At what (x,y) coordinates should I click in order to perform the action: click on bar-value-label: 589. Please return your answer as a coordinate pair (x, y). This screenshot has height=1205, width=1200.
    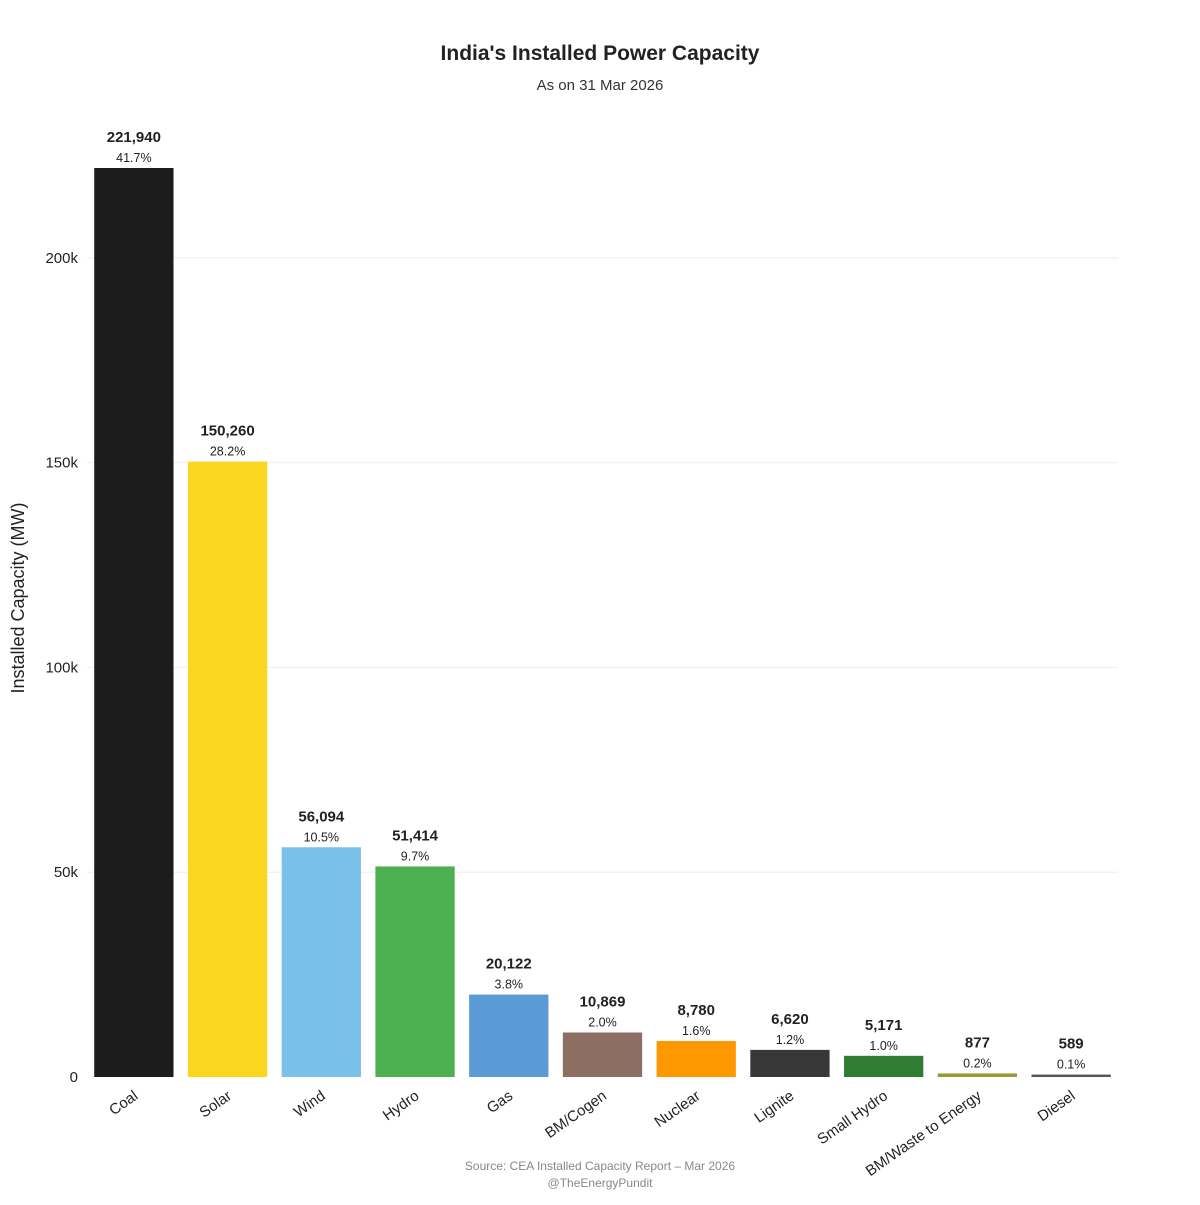
    Looking at the image, I should click on (1071, 1044).